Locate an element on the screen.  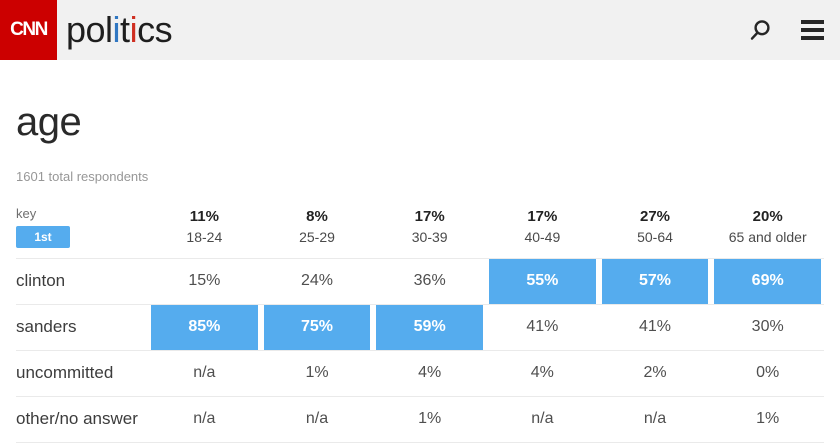
cell-sanders-40-49: 41% is located at coordinates (542, 327).